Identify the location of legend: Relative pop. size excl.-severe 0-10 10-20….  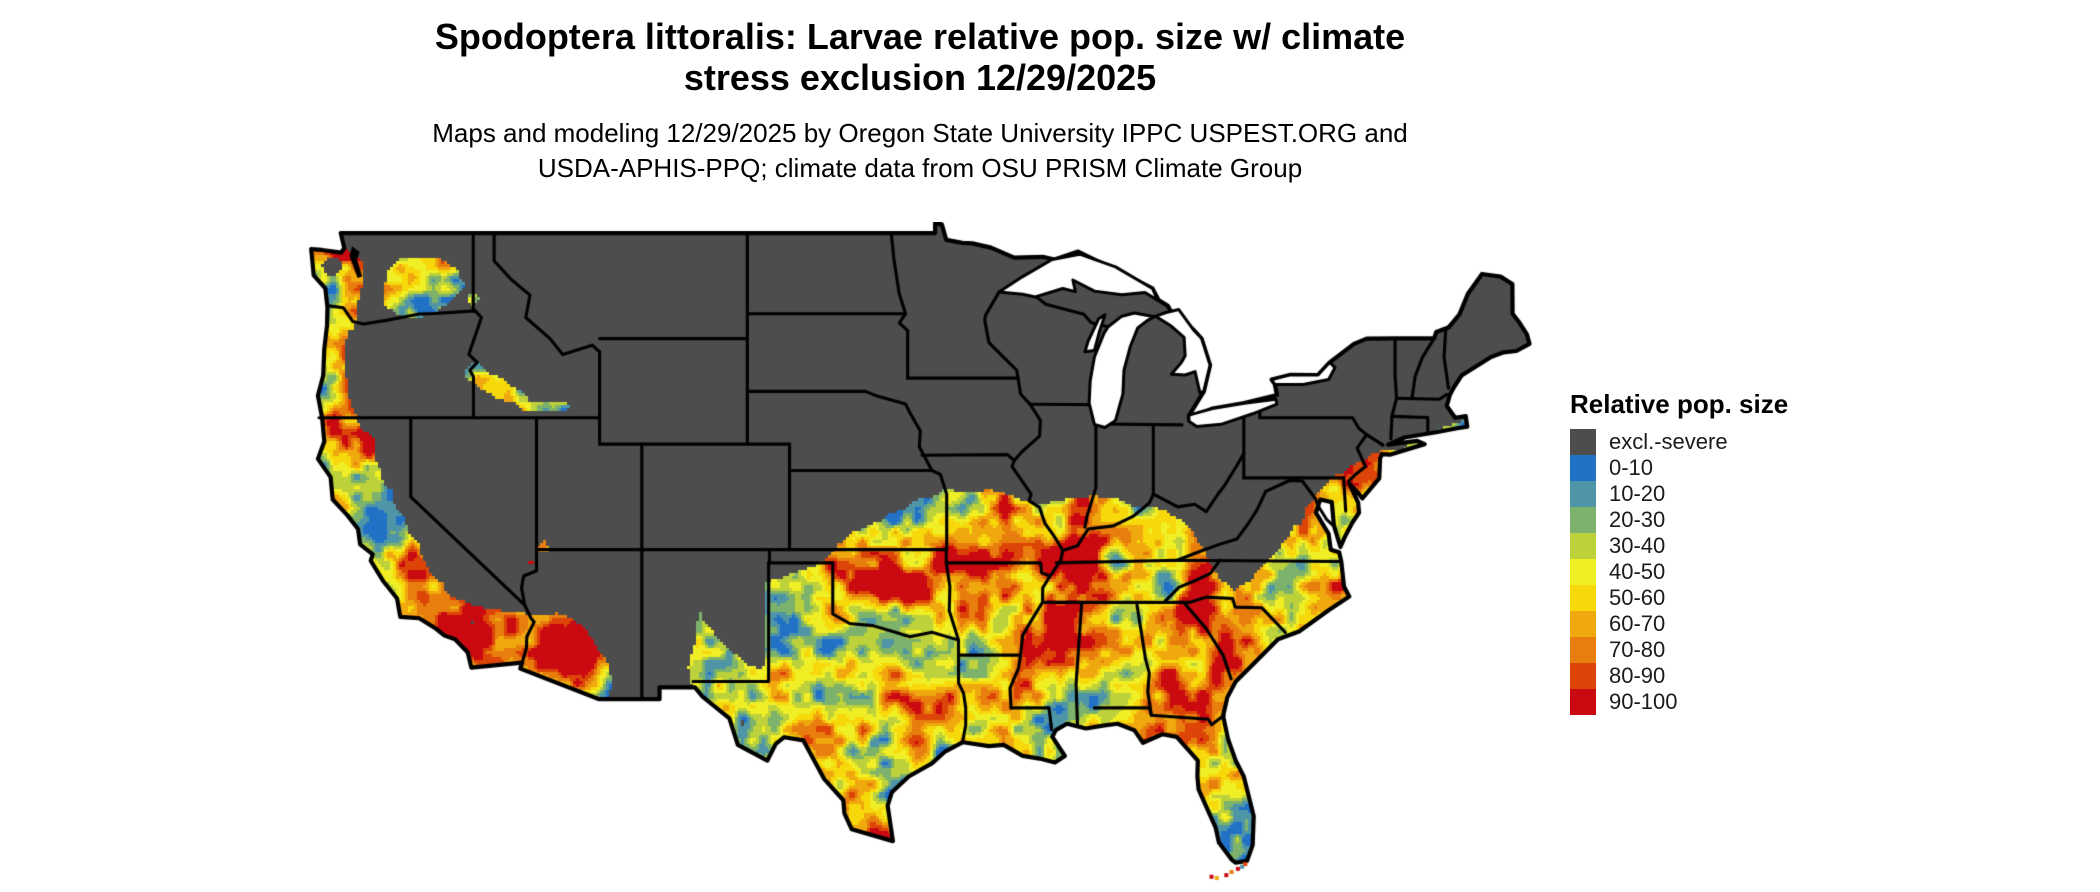
(1720, 552).